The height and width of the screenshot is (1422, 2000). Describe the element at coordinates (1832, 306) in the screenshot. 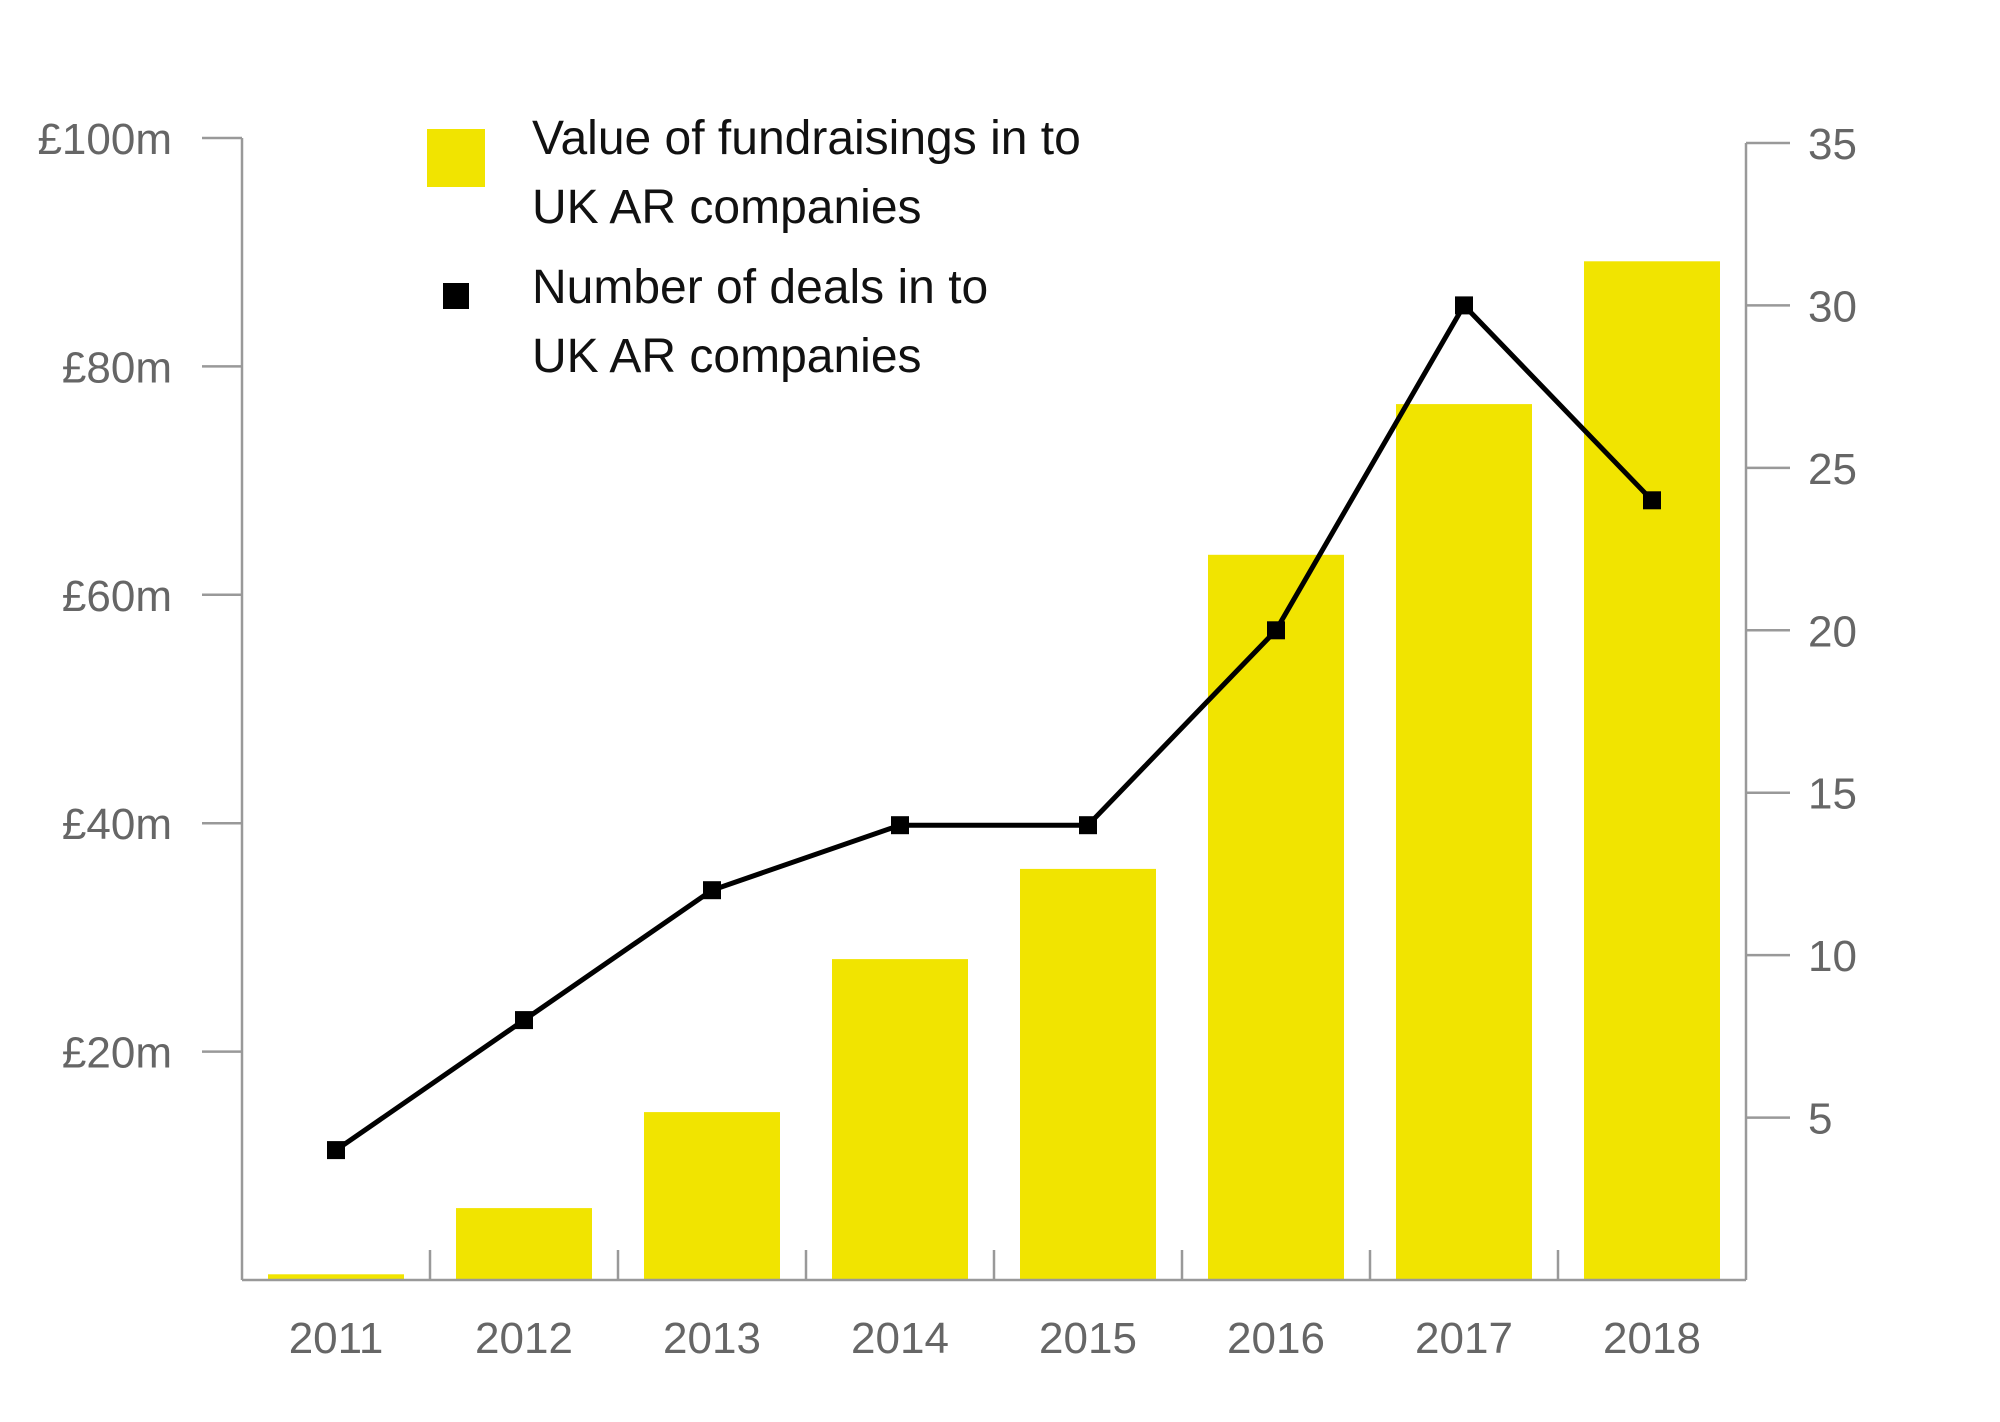

I see `right-tick-label: 30` at that location.